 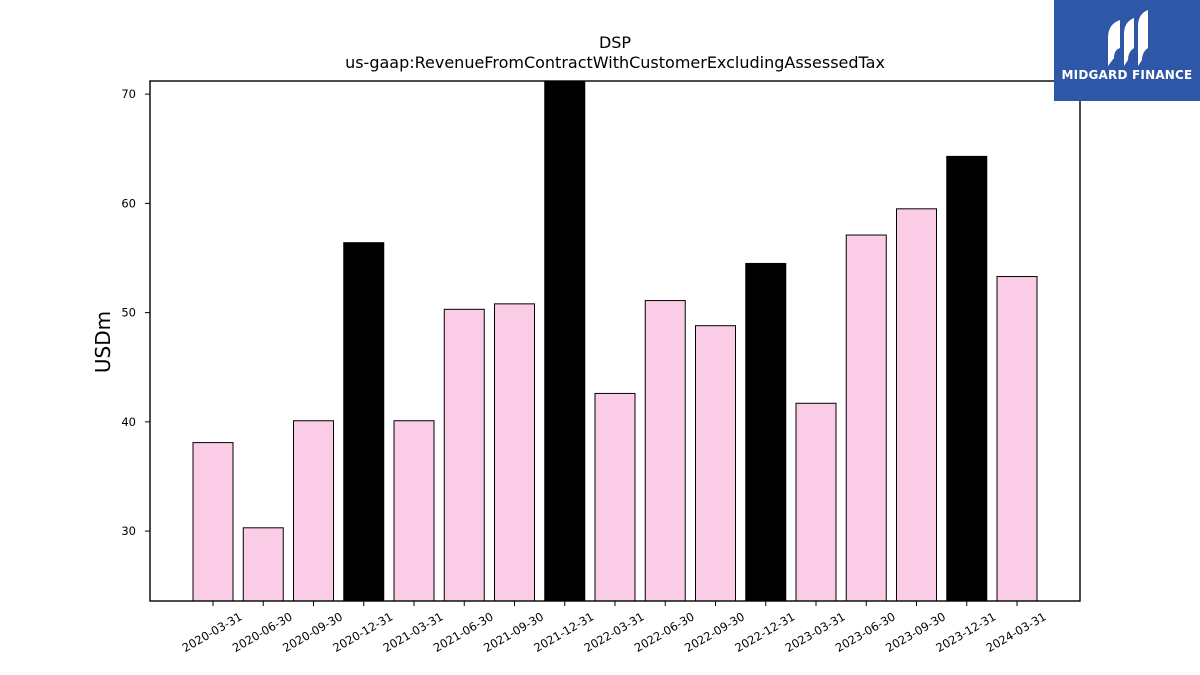 I want to click on y-tick-label: 30, so click(x=128, y=531).